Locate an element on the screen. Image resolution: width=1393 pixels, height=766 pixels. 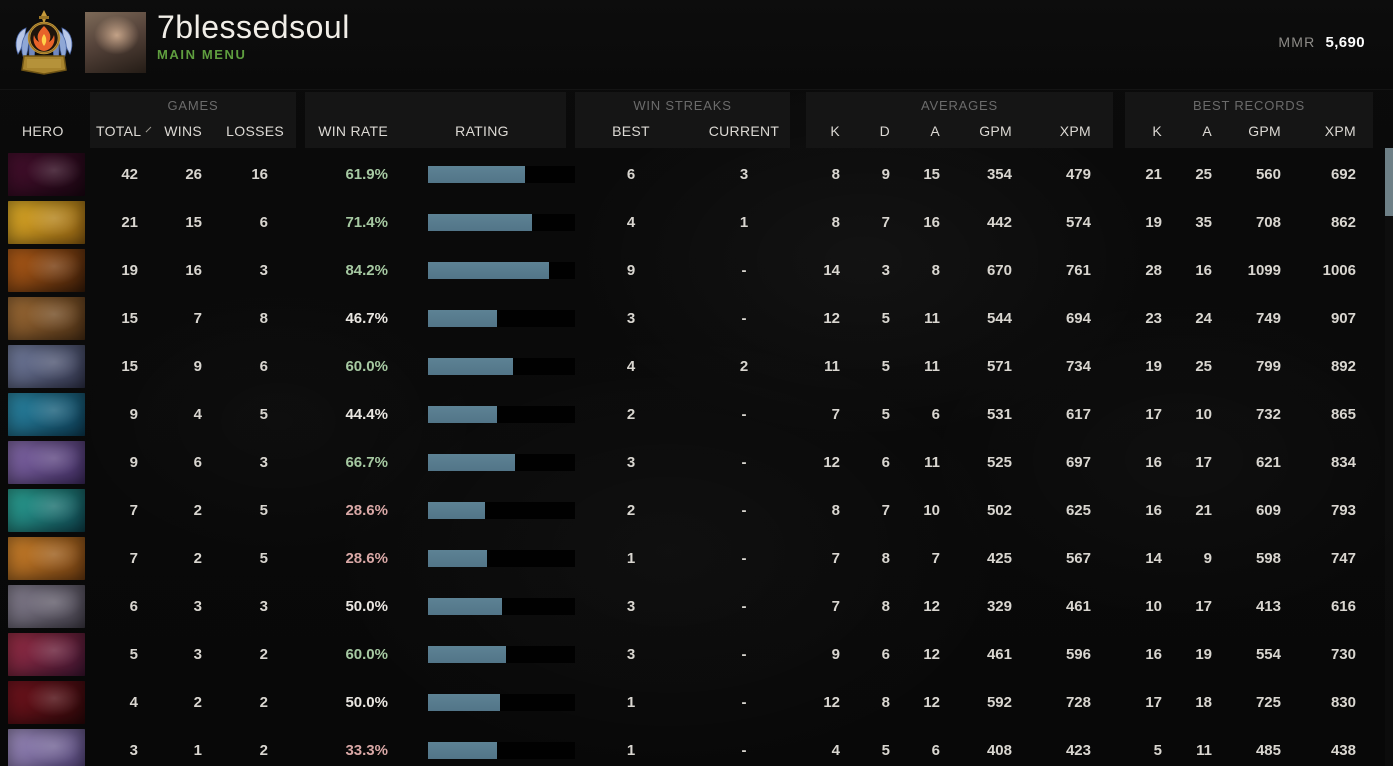
col-header-rating: RATING is located at coordinates (482, 131).